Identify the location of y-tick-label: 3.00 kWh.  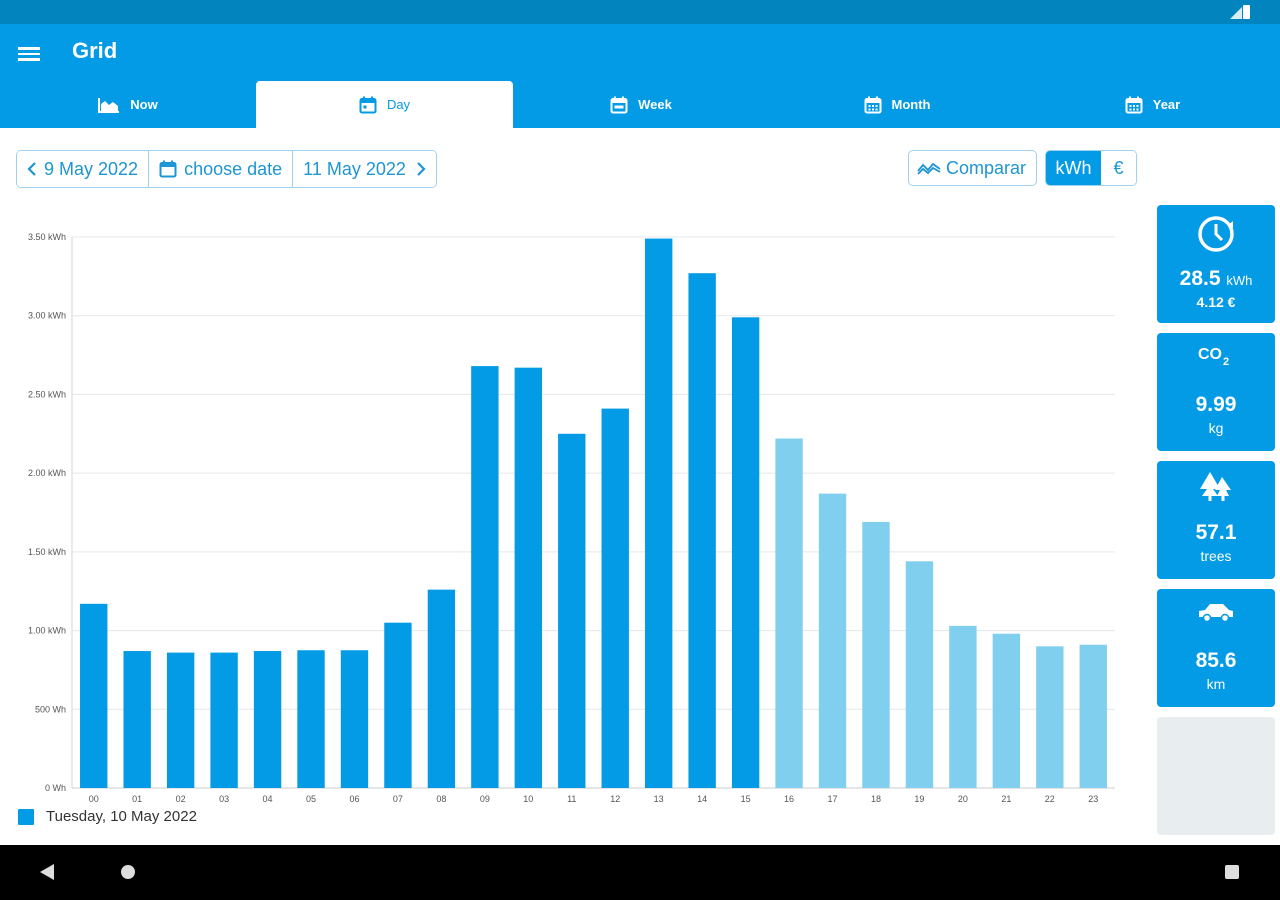
(47, 316).